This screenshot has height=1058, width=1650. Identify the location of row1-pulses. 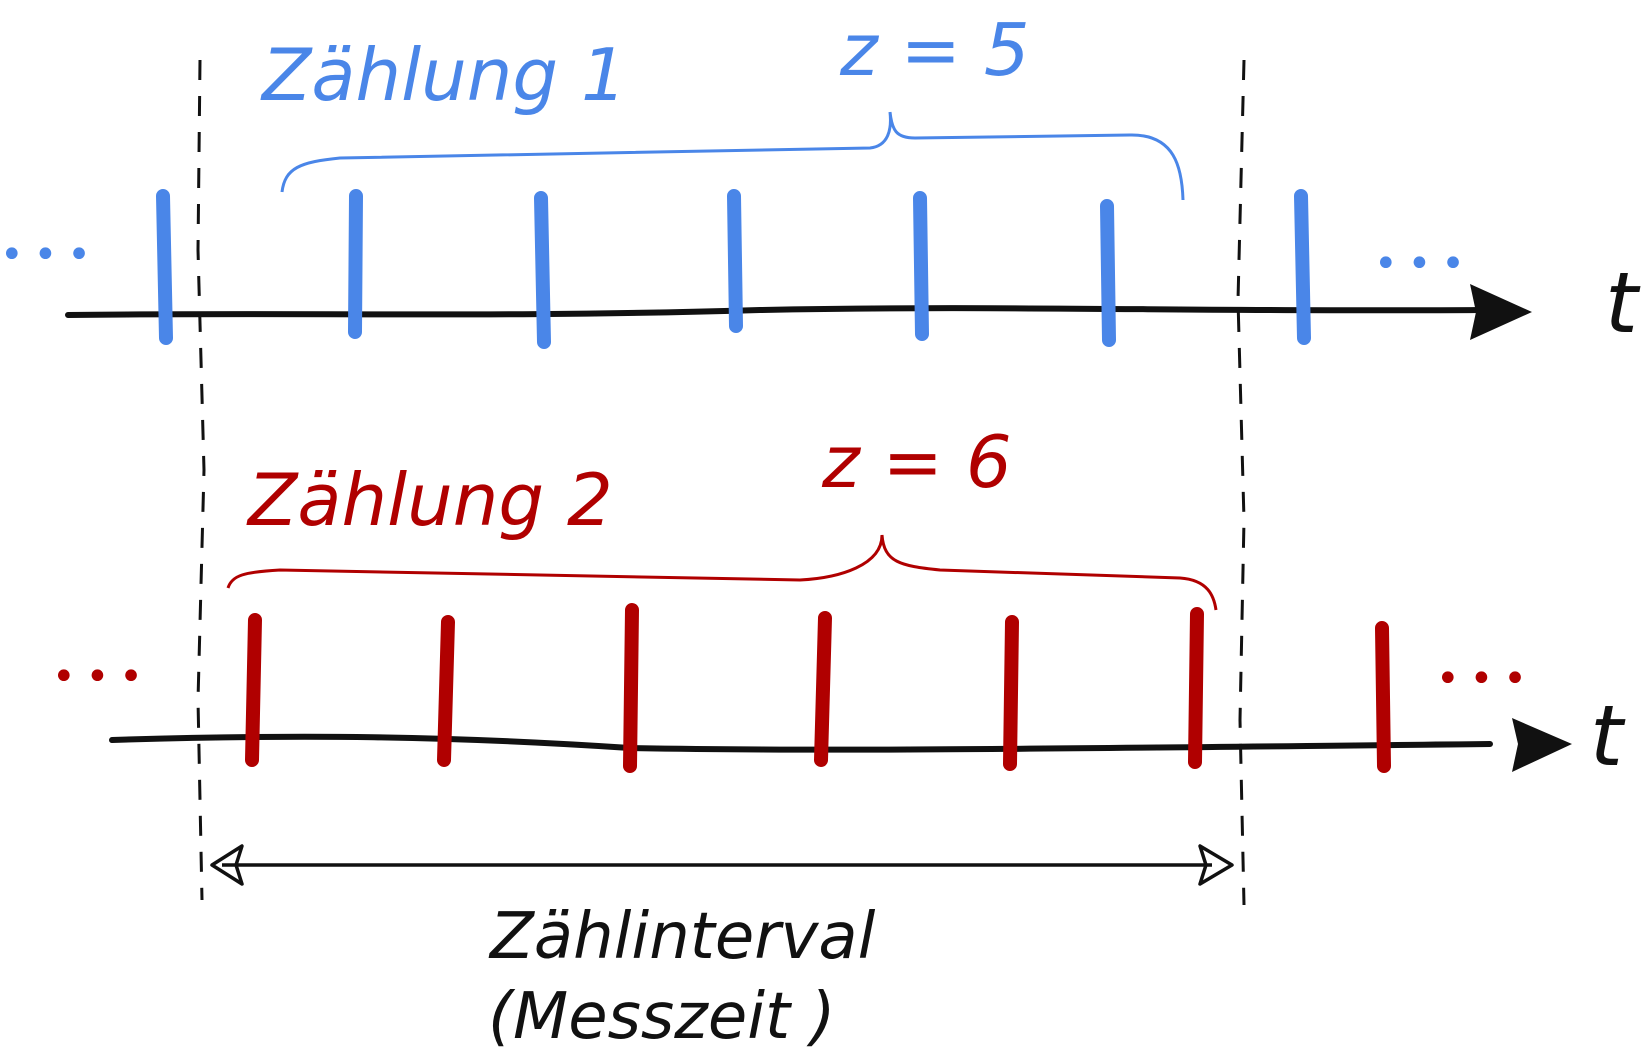
(733, 269).